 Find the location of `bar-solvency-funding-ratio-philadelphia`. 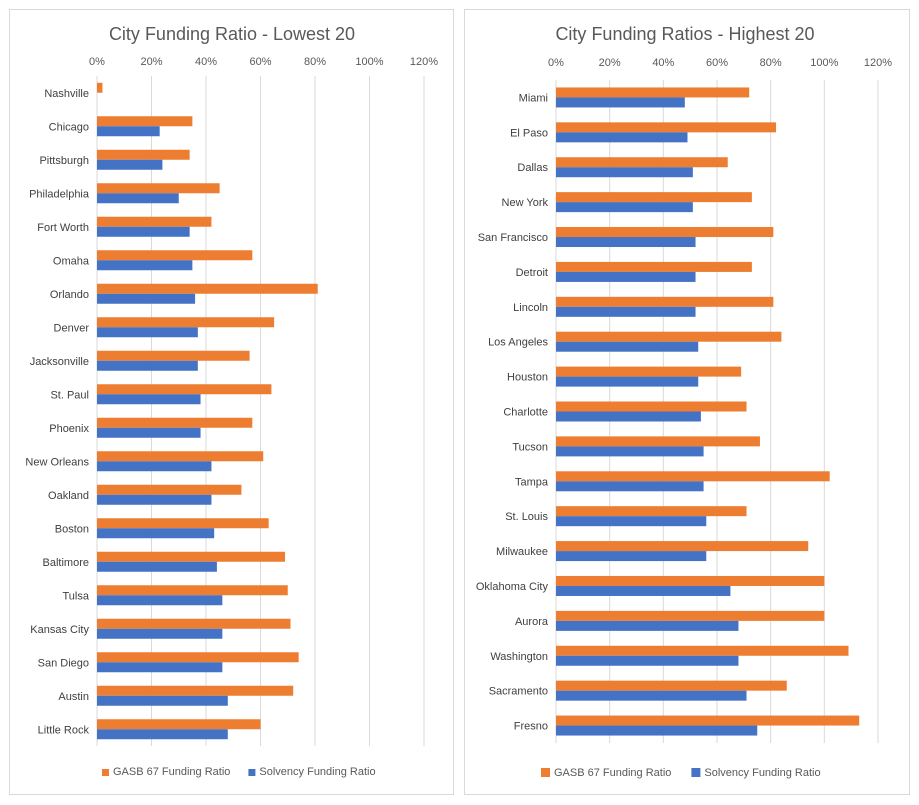

bar-solvency-funding-ratio-philadelphia is located at coordinates (138, 198).